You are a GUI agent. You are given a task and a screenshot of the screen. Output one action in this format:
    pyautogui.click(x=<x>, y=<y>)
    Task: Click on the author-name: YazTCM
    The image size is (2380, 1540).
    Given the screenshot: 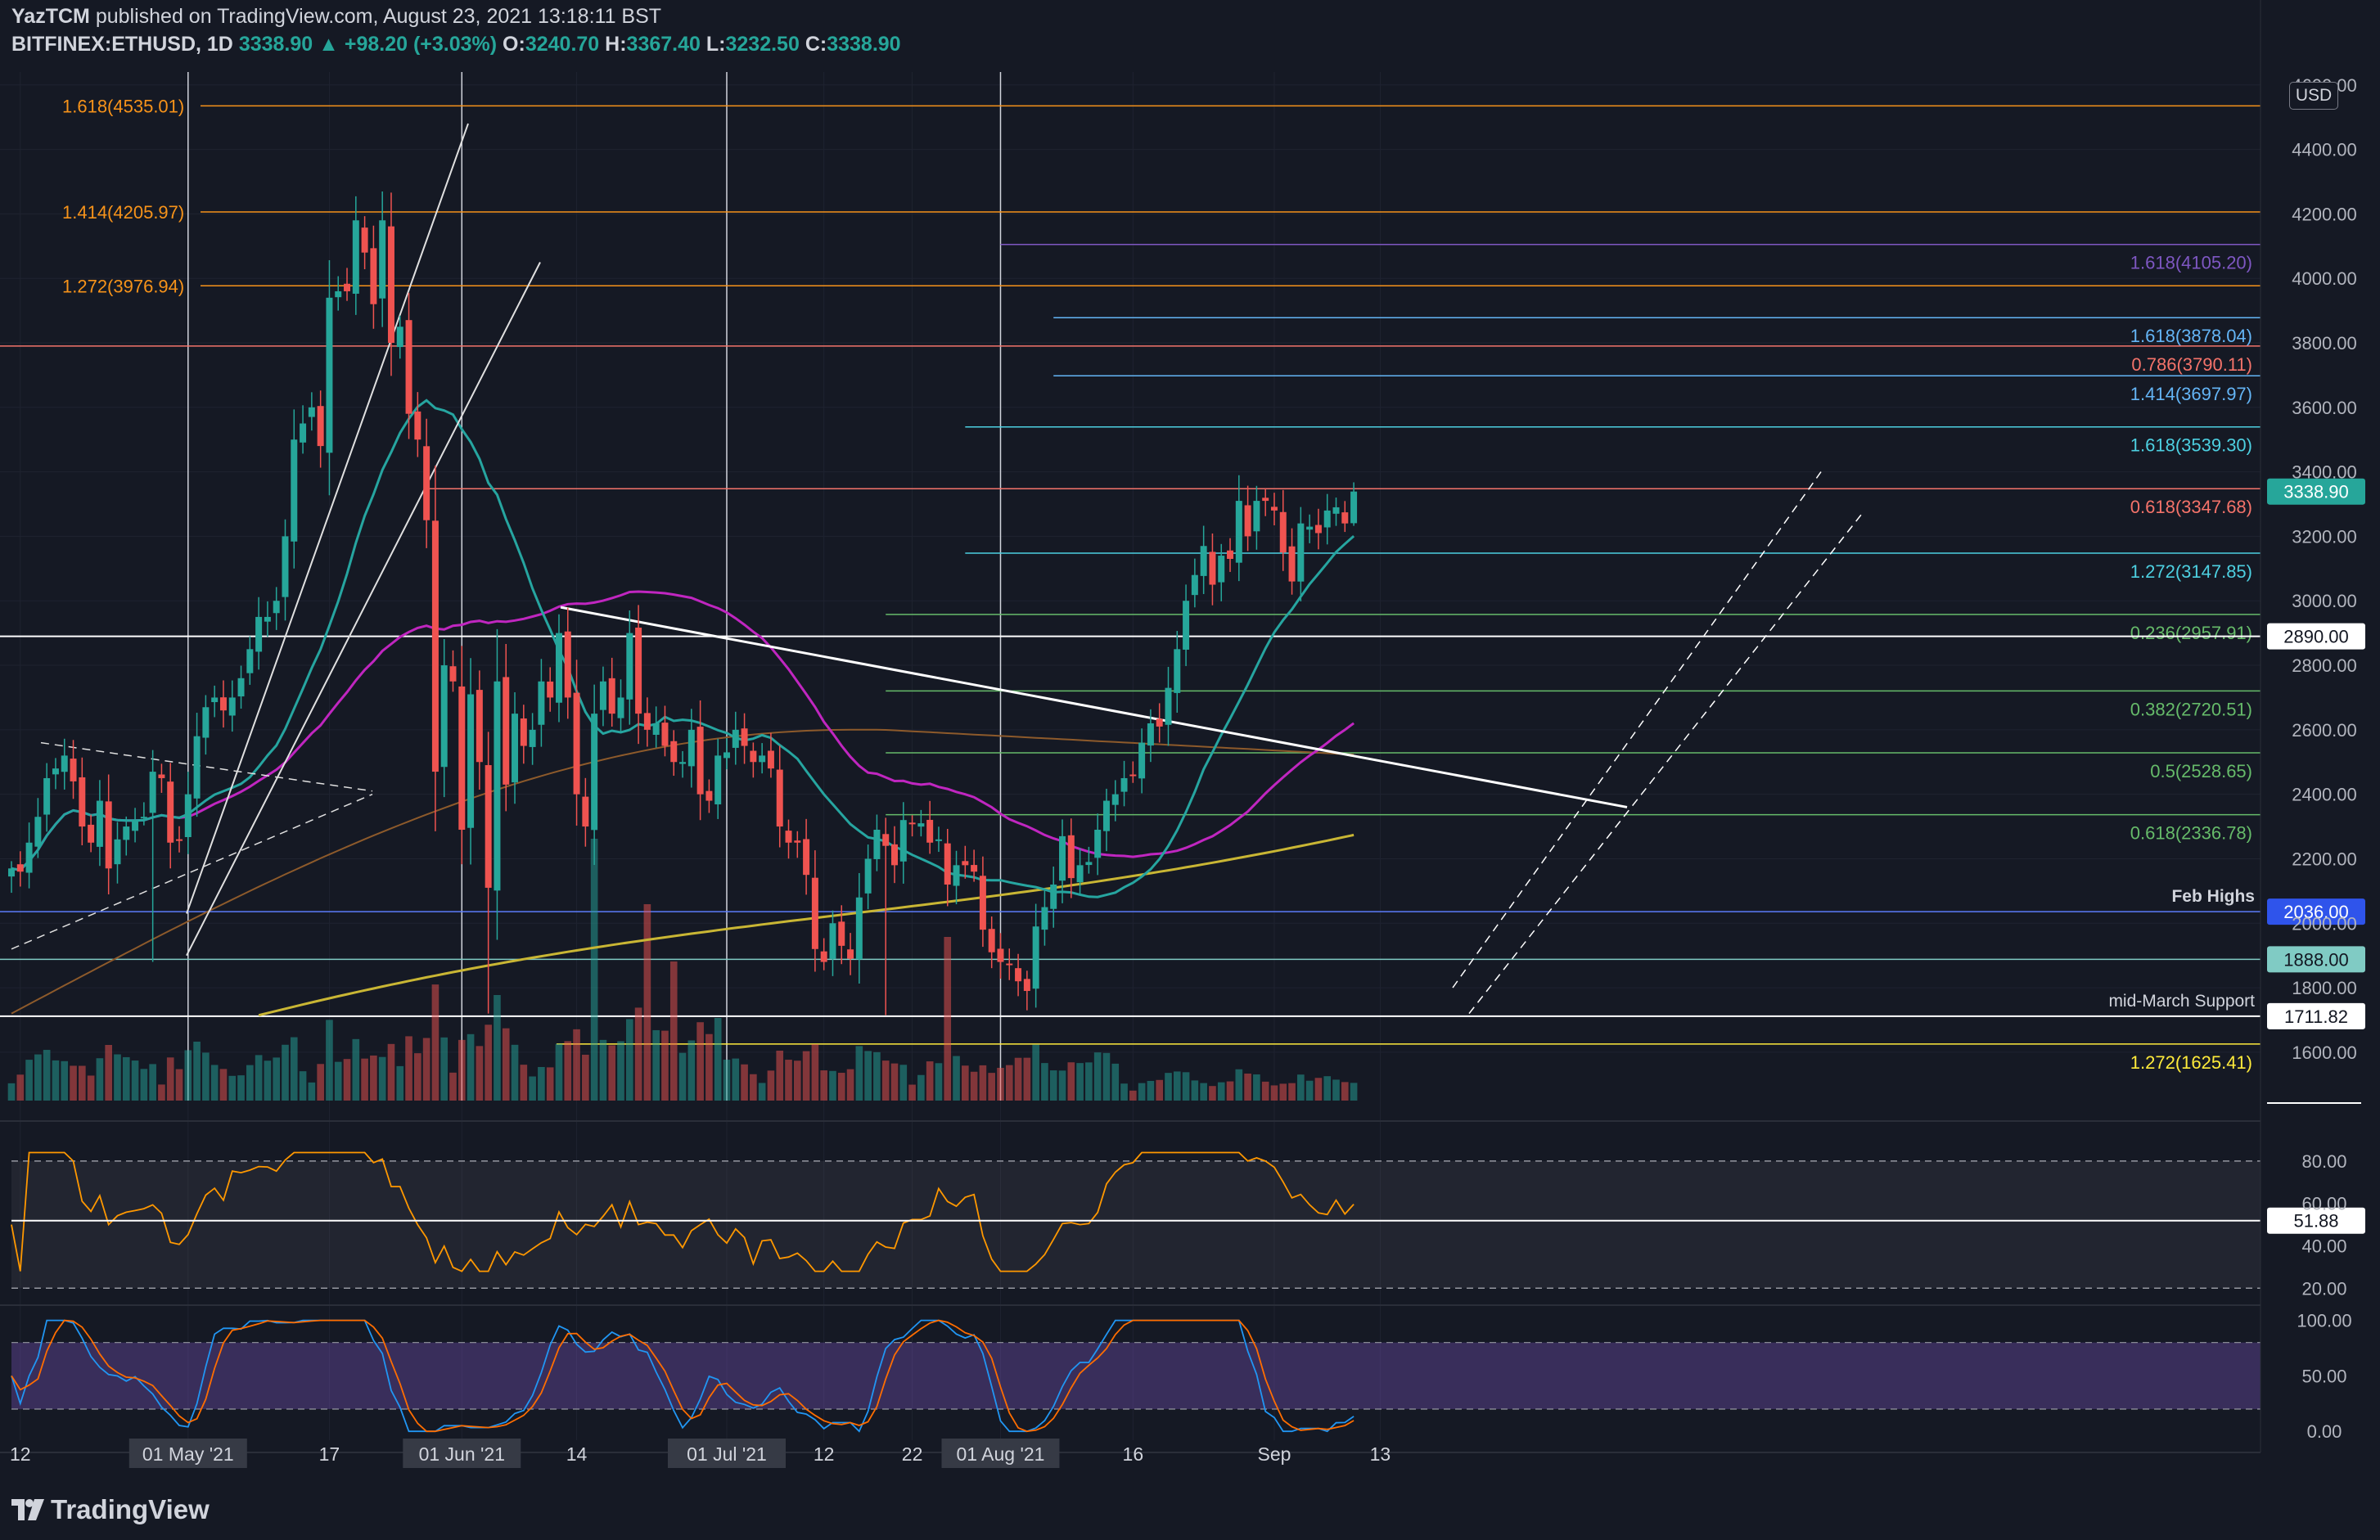 What is the action you would take?
    pyautogui.click(x=50, y=16)
    